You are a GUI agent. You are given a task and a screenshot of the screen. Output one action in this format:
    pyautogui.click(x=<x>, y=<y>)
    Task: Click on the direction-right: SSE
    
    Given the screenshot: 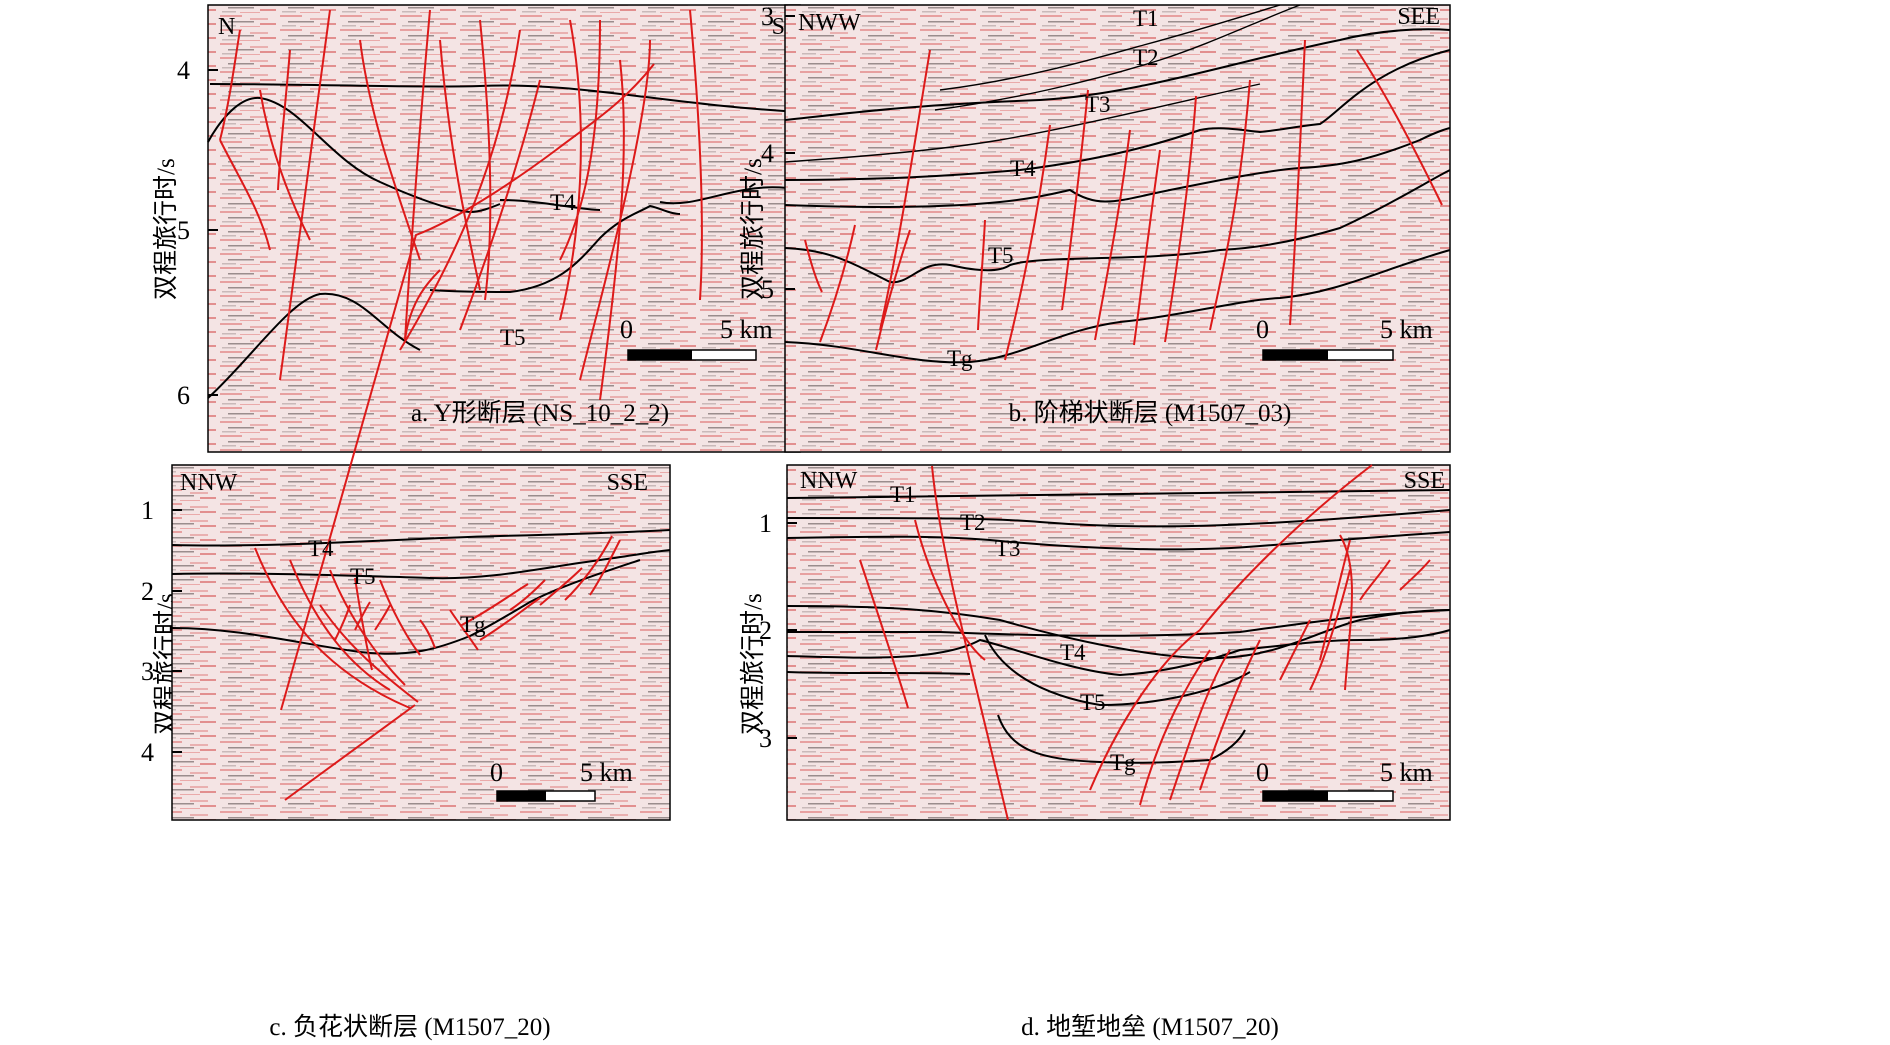 What is the action you would take?
    pyautogui.click(x=627, y=483)
    